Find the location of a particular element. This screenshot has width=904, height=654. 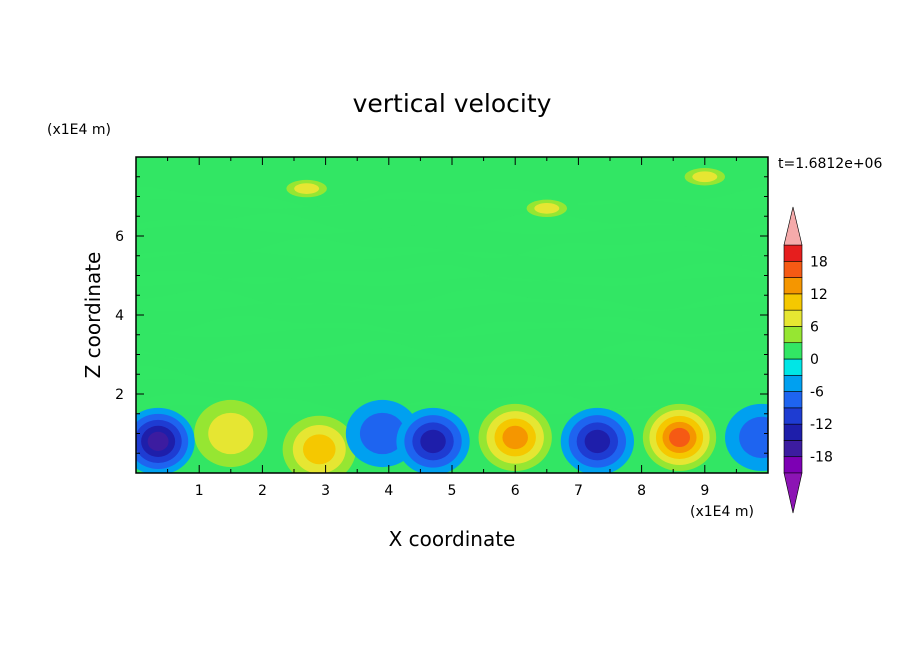

chart-title: vertical velocity is located at coordinates (452, 103).